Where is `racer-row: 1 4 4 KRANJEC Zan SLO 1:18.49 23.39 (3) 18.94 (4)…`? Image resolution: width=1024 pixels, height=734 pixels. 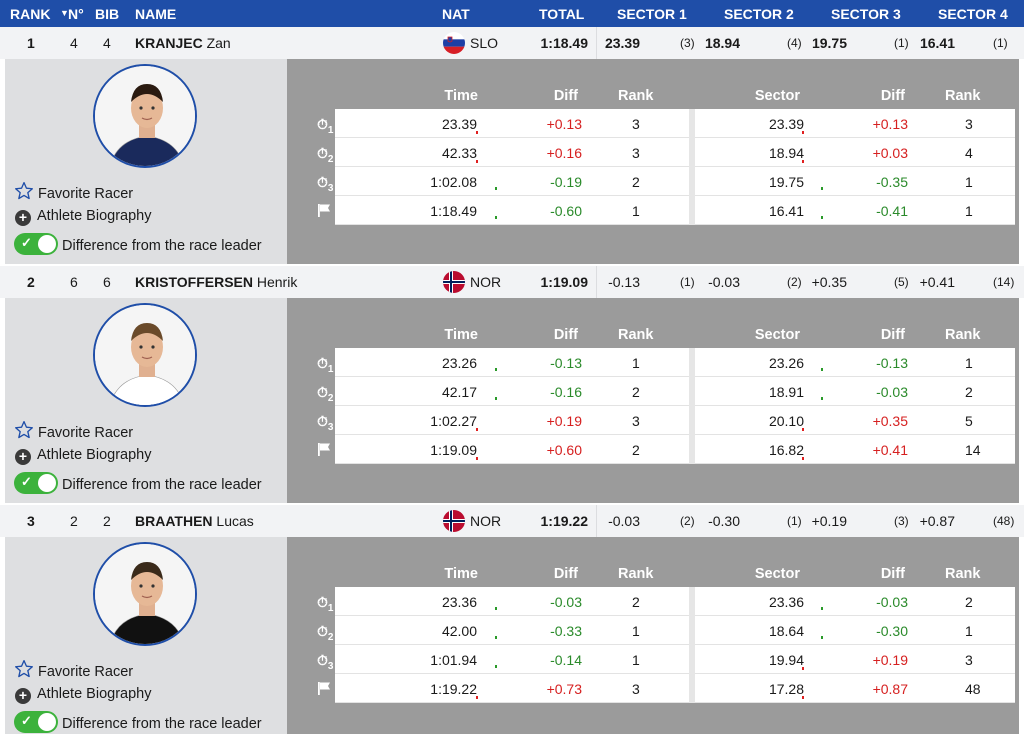 racer-row: 1 4 4 KRANJEC Zan SLO 1:18.49 23.39 (3) 18.94 (4)… is located at coordinates (512, 43).